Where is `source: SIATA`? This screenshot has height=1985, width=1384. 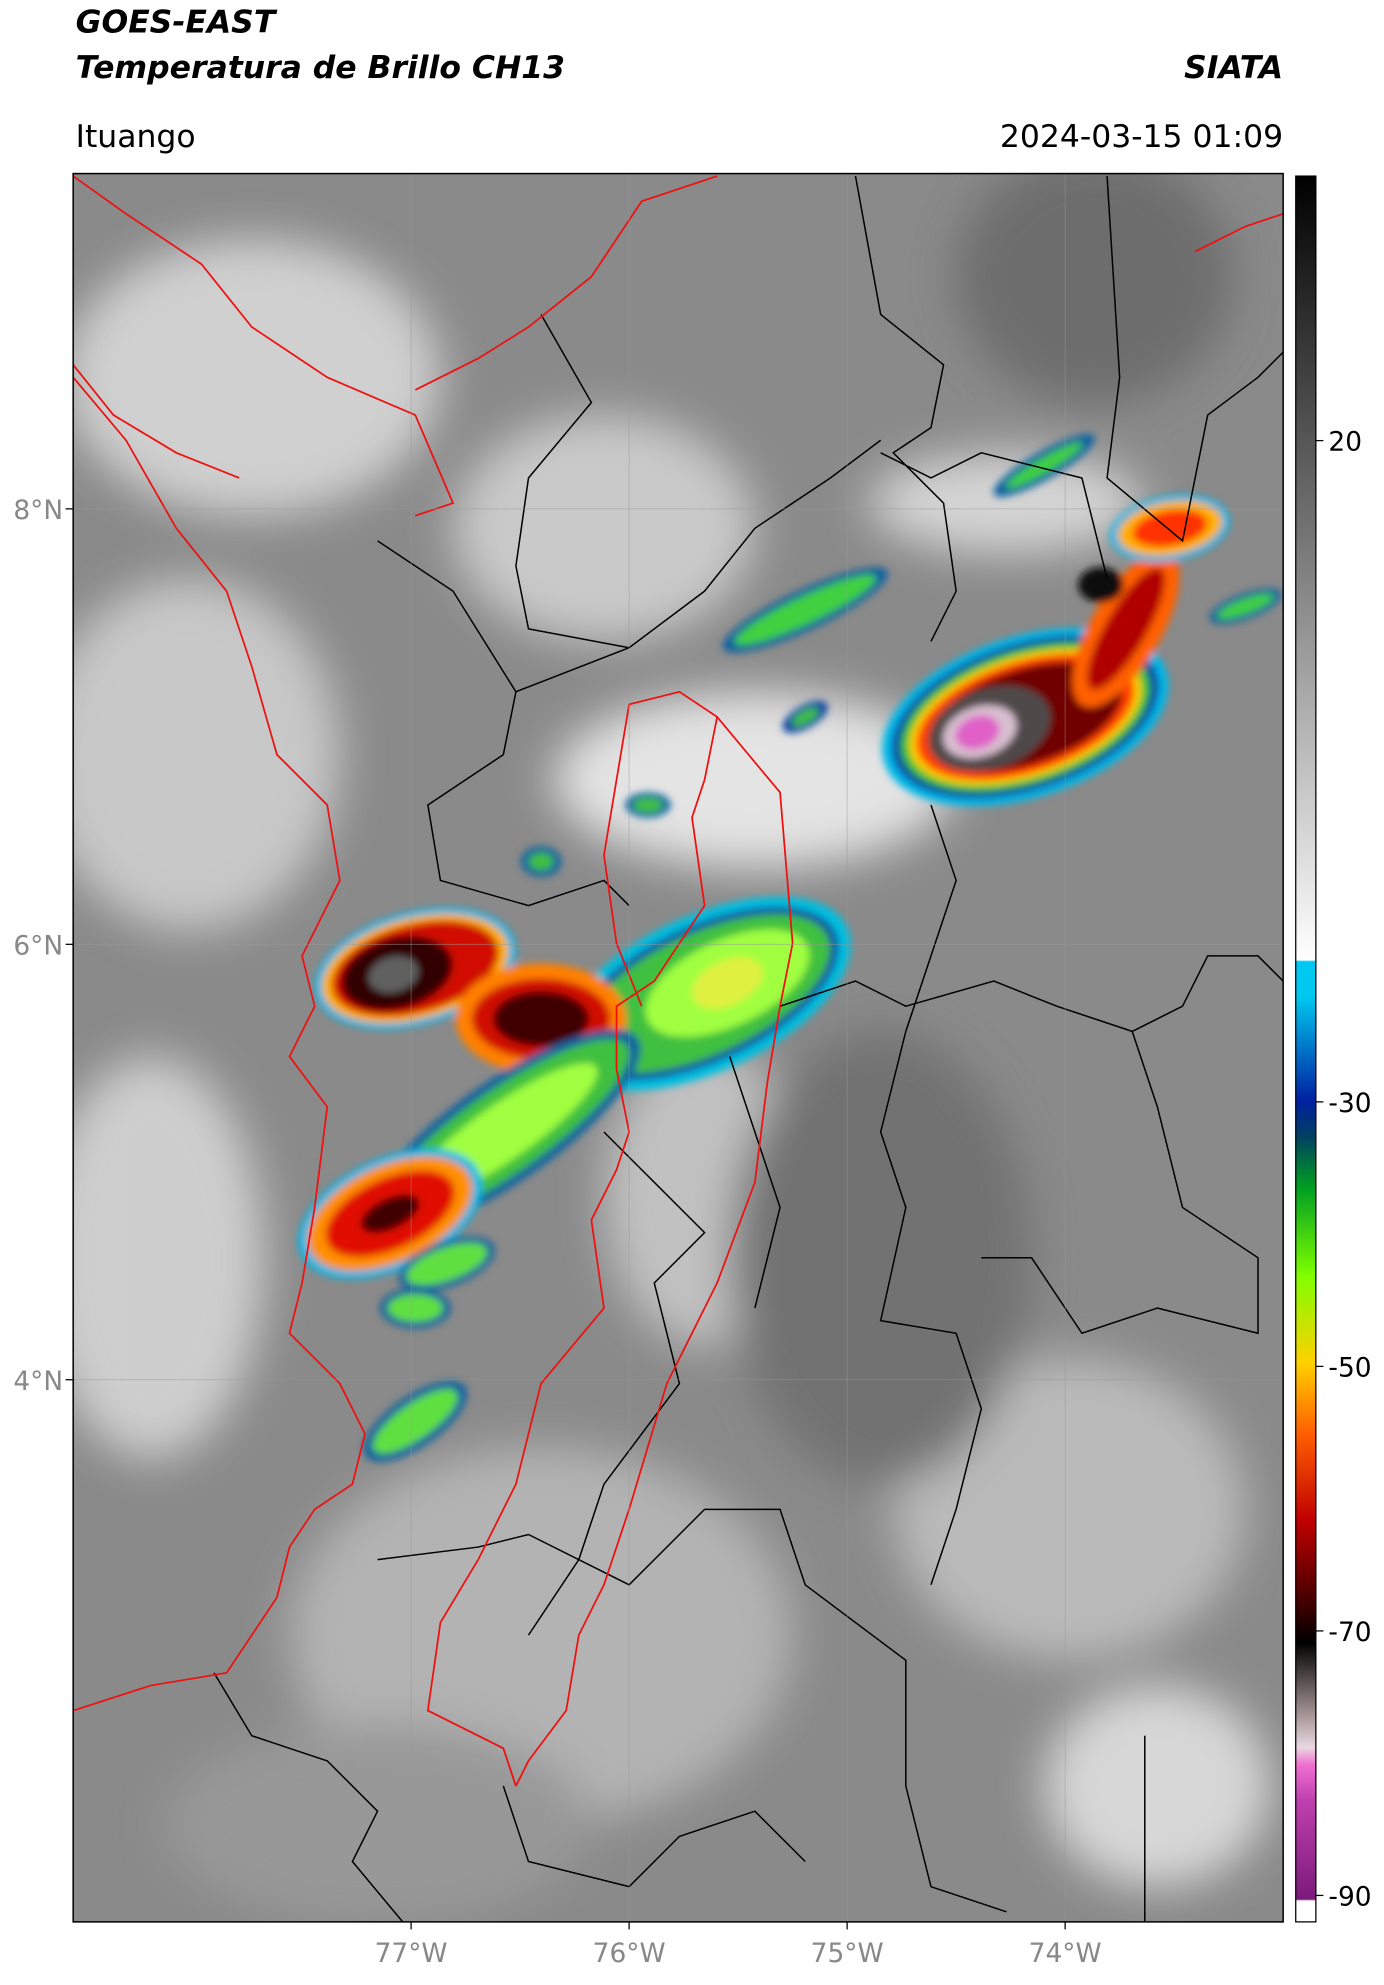 source: SIATA is located at coordinates (1233, 68).